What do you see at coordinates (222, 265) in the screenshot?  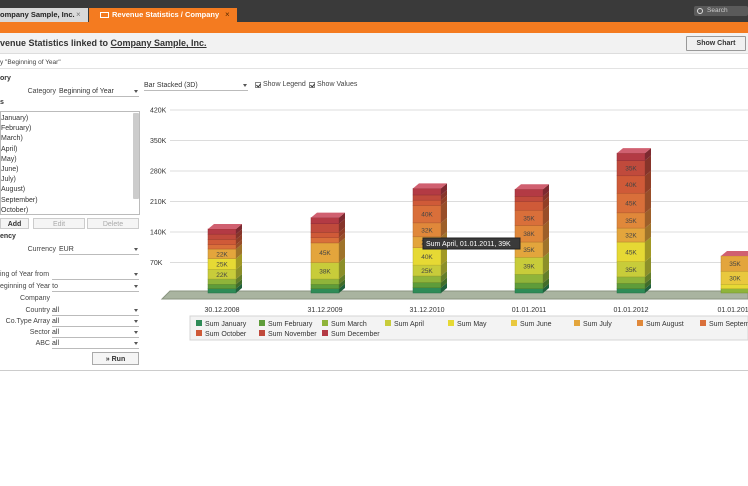 I see `data-label: 25K` at bounding box center [222, 265].